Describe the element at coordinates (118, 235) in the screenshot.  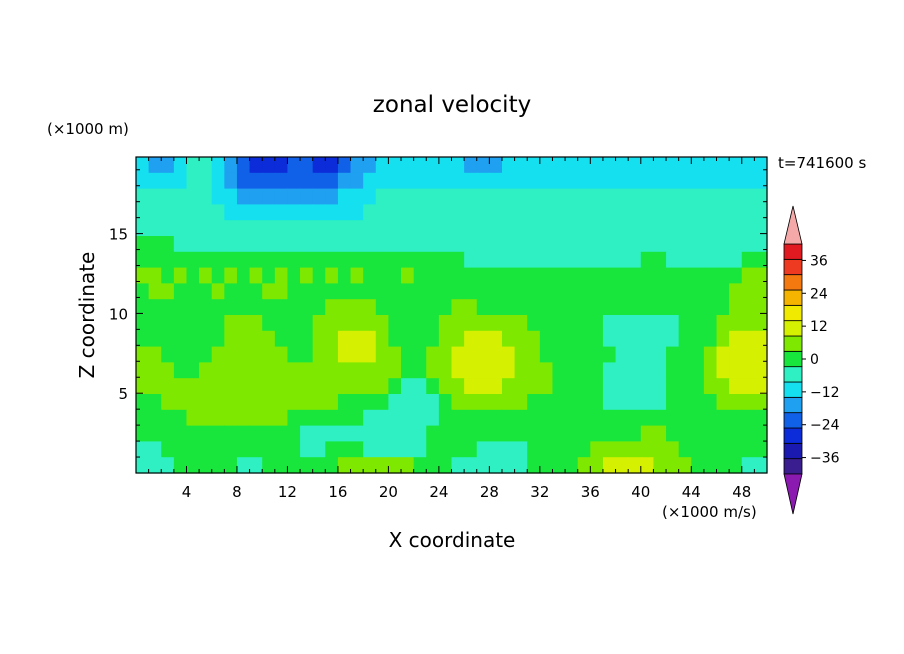
I see `y-tick-label: 15` at that location.